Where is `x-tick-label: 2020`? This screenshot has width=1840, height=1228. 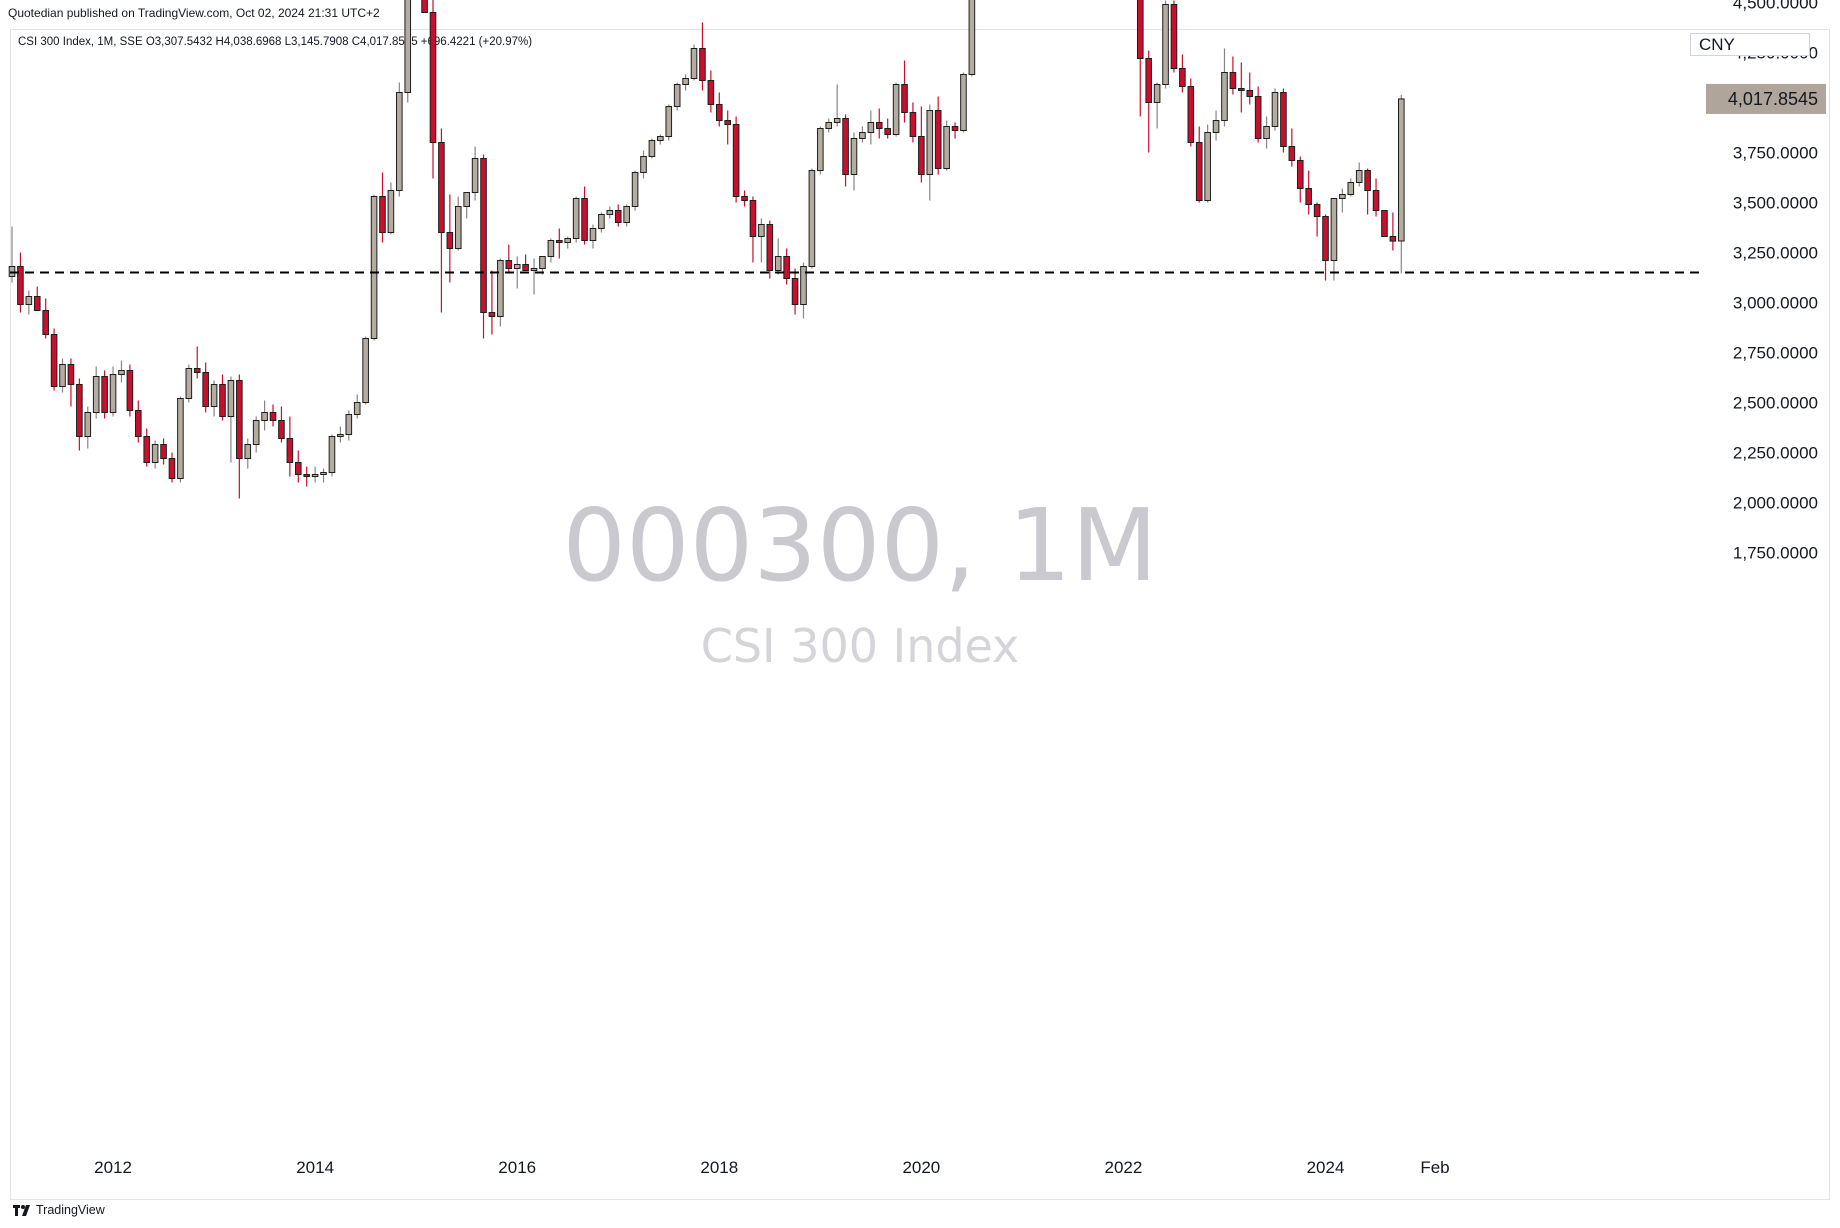
x-tick-label: 2020 is located at coordinates (921, 1167).